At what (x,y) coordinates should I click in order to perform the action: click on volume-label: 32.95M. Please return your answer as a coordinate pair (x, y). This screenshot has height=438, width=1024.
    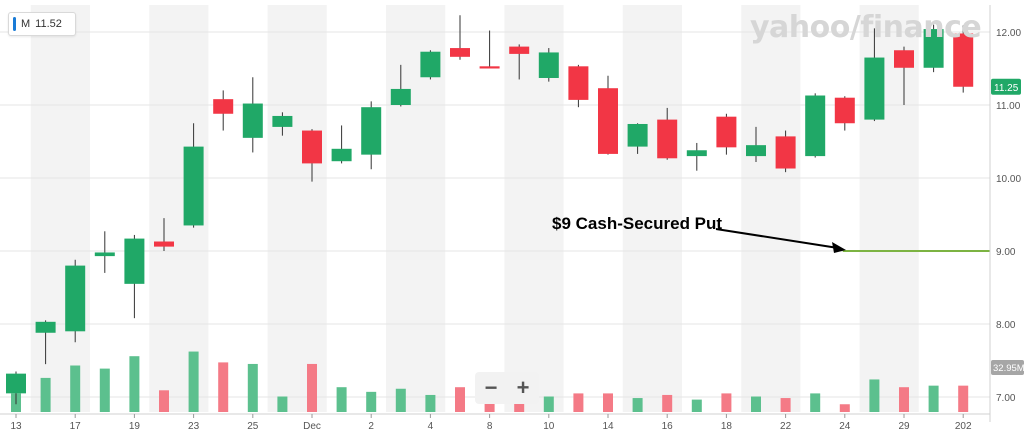
    Looking at the image, I should click on (1008, 368).